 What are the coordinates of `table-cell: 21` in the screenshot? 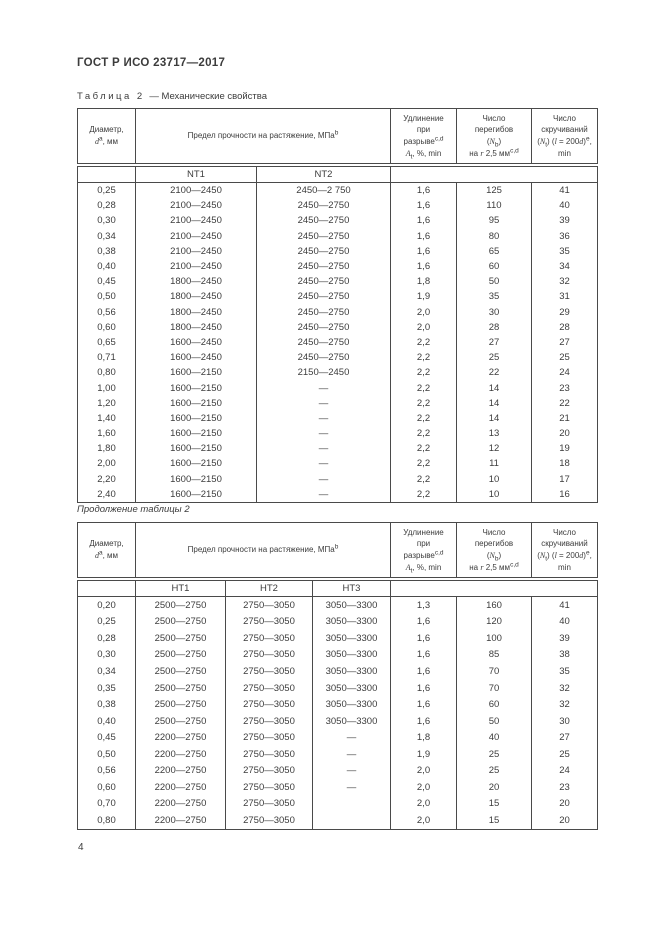 It's located at (564, 418).